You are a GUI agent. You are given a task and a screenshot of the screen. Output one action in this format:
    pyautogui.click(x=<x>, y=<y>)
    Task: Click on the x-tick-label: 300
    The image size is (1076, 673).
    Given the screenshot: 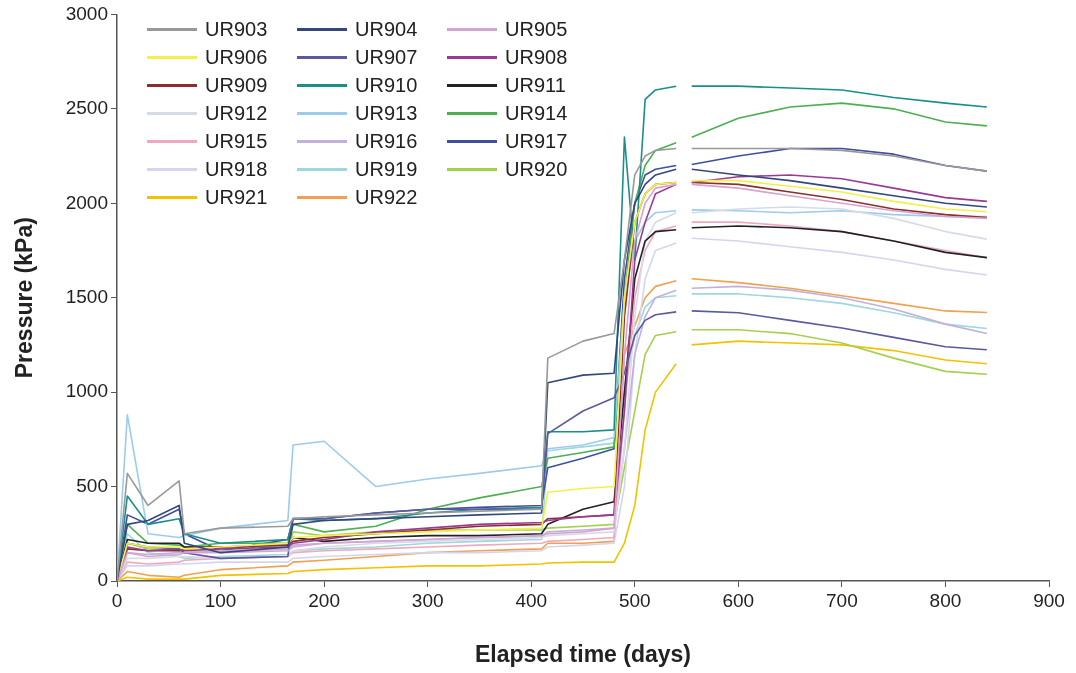 What is the action you would take?
    pyautogui.click(x=427, y=600)
    